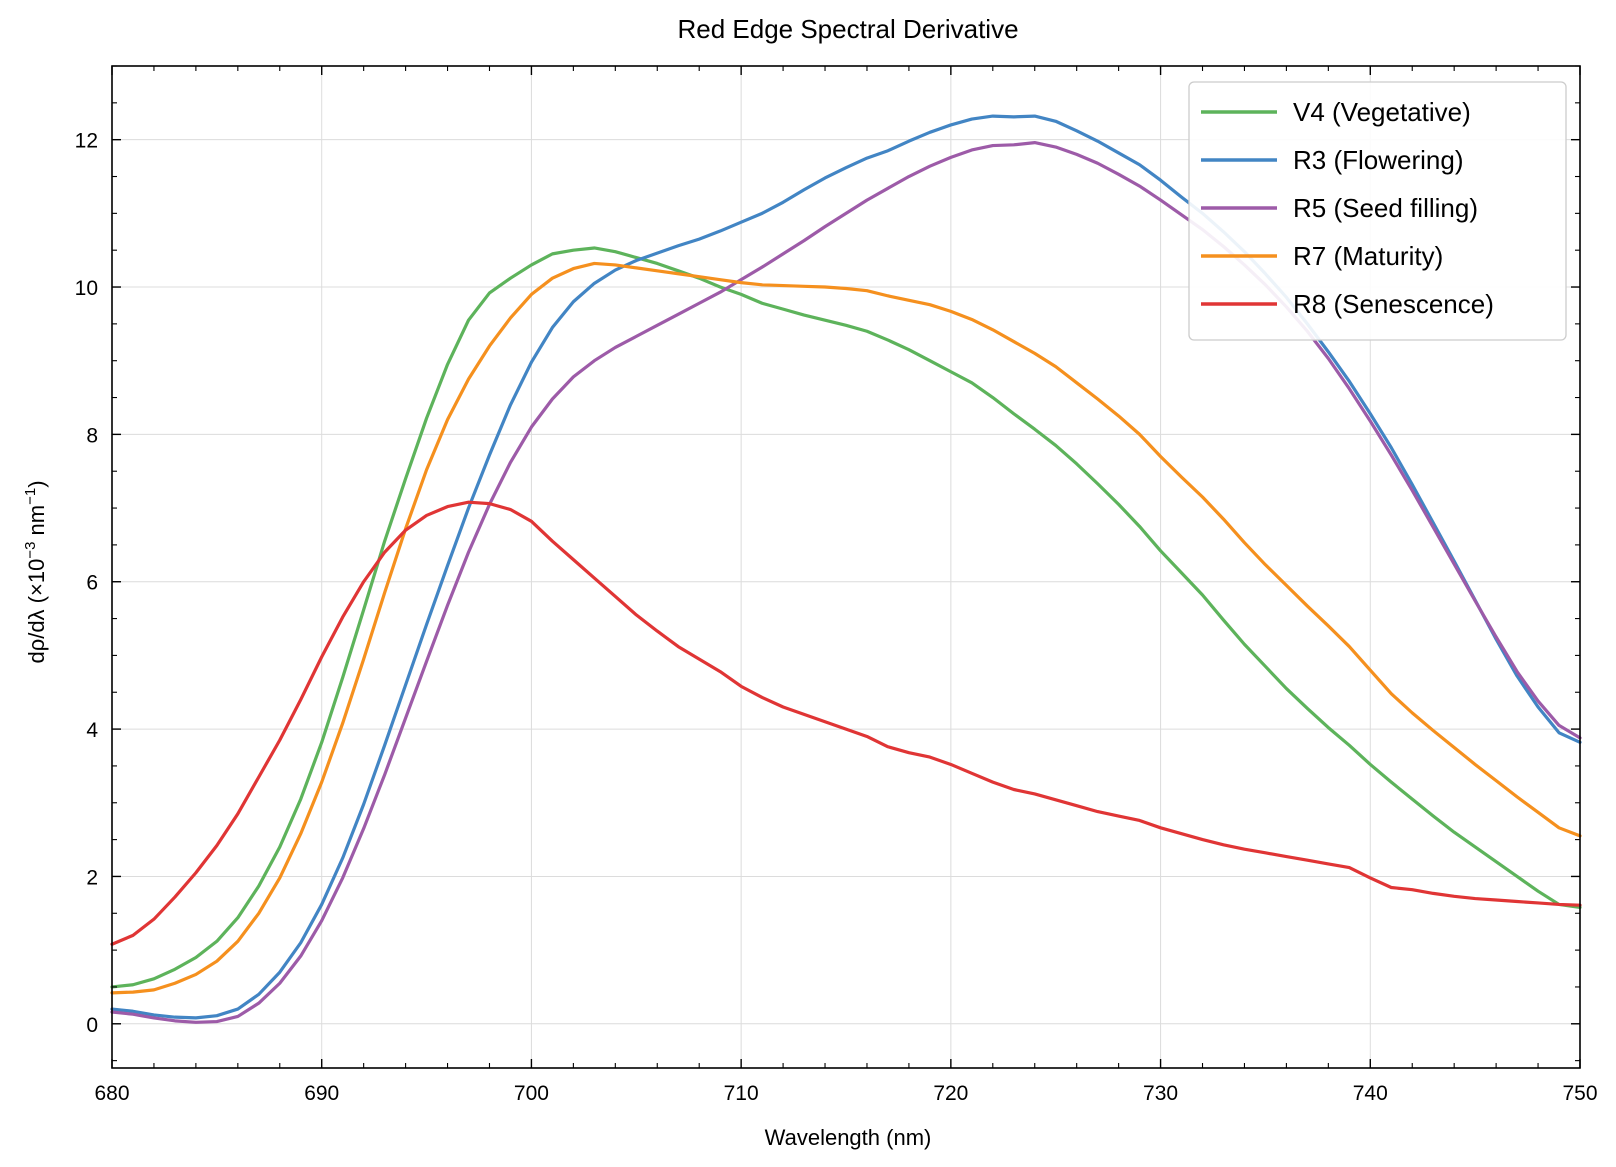 The image size is (1616, 1167). I want to click on x-tick-label: 720, so click(950, 1093).